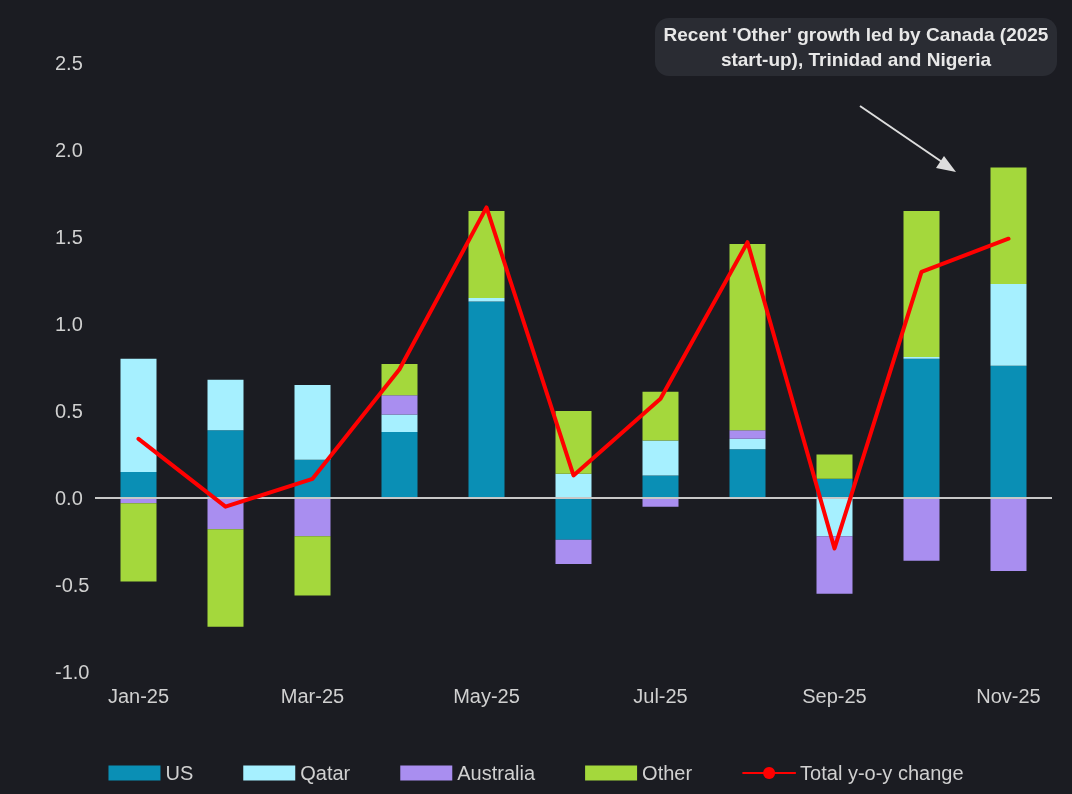  Describe the element at coordinates (312, 696) in the screenshot. I see `x-tick-label: Mar-25` at that location.